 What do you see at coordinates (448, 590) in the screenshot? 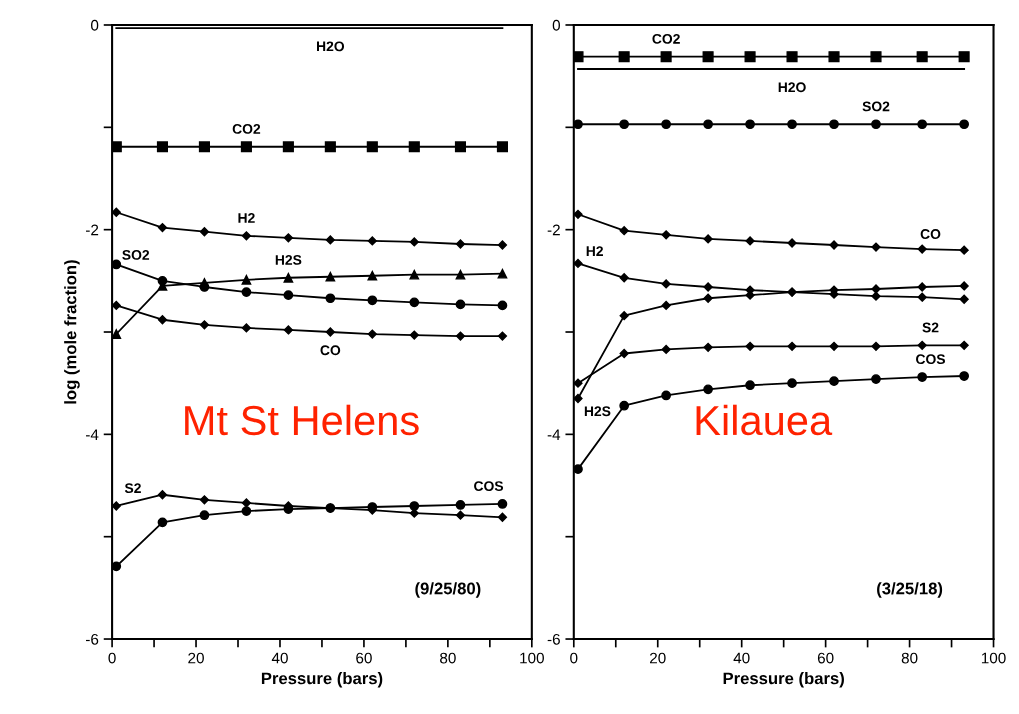
I see `annotation: (9/25/80)` at bounding box center [448, 590].